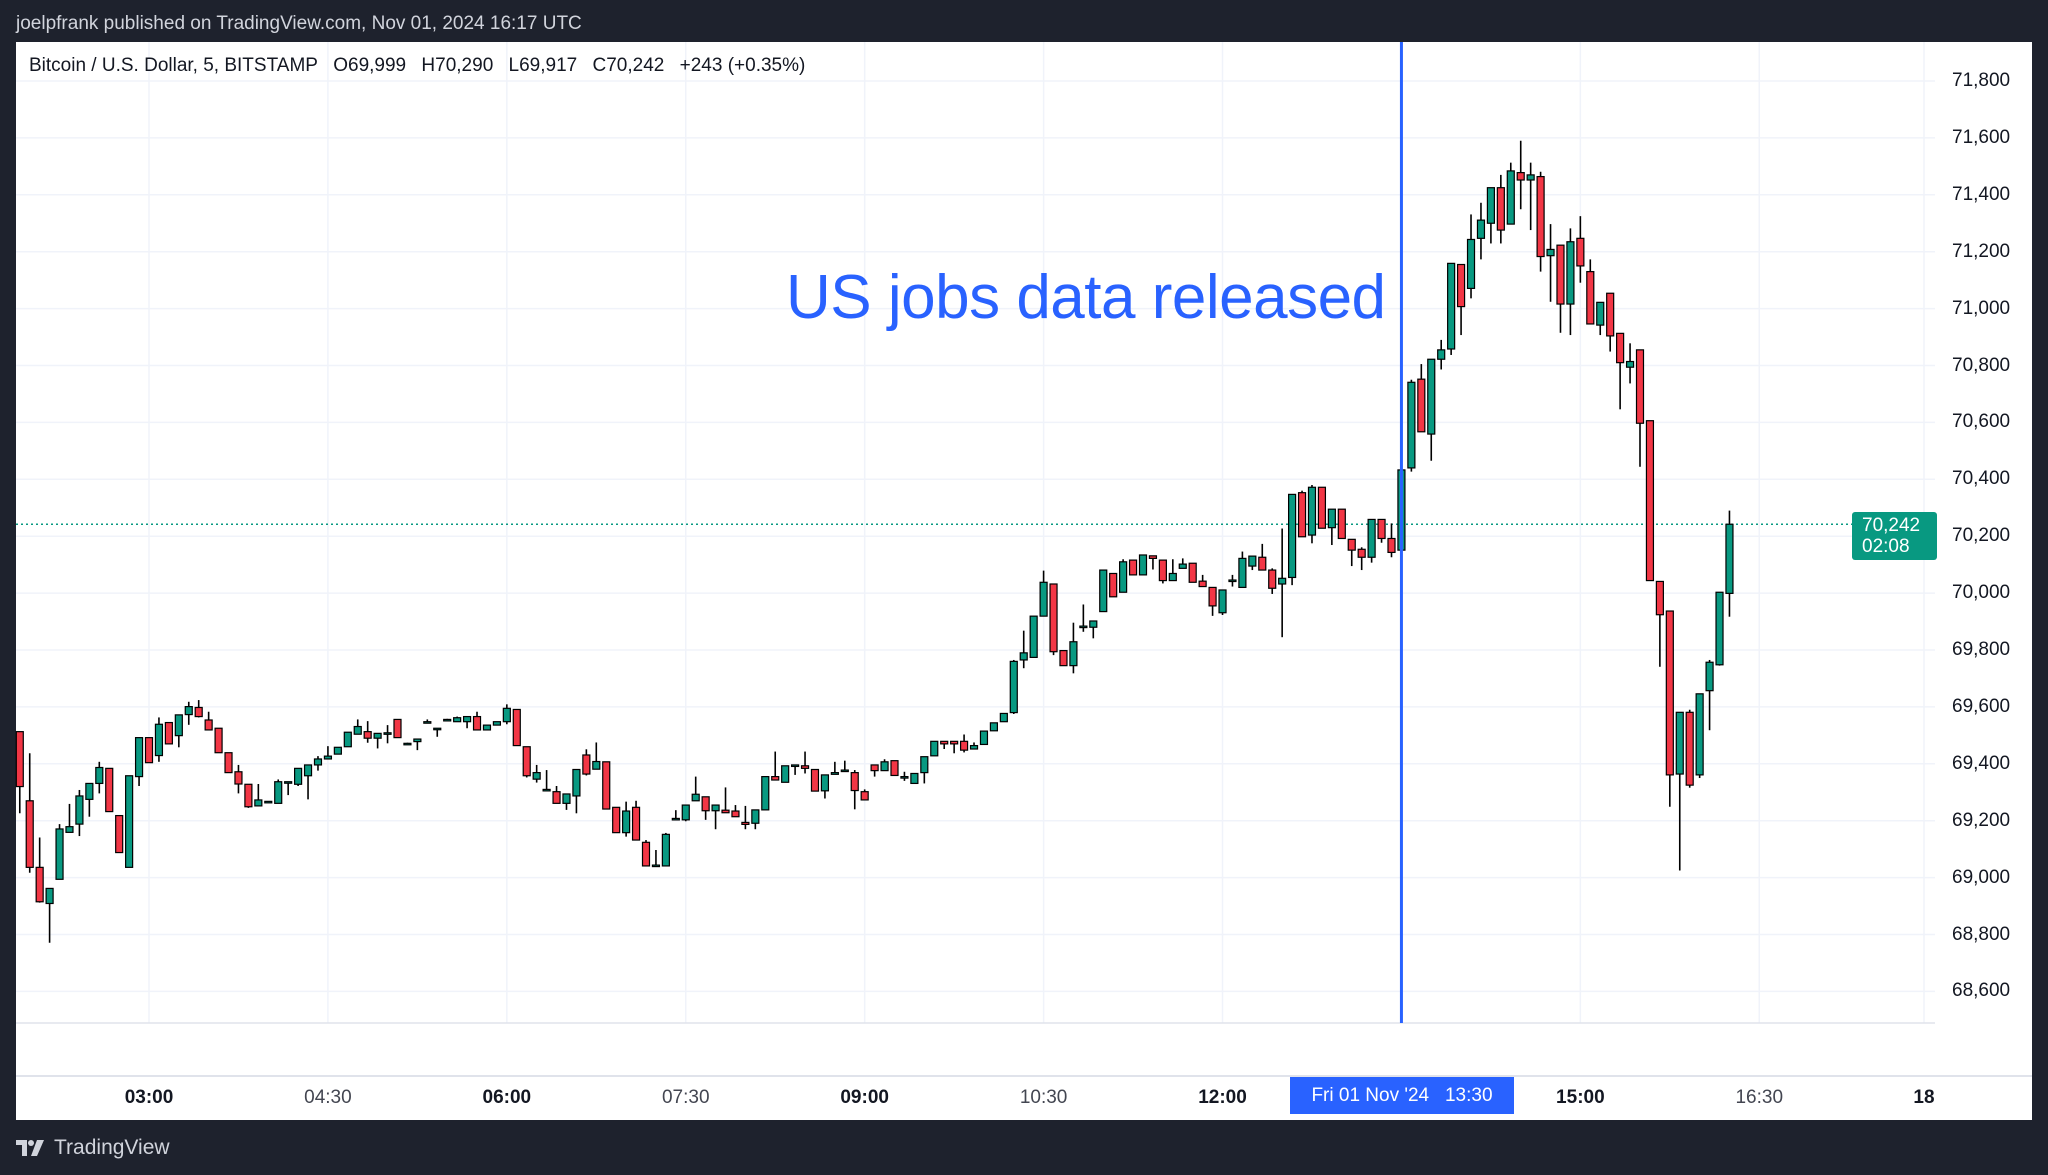  I want to click on price-tick-label: 69,000, so click(1981, 877).